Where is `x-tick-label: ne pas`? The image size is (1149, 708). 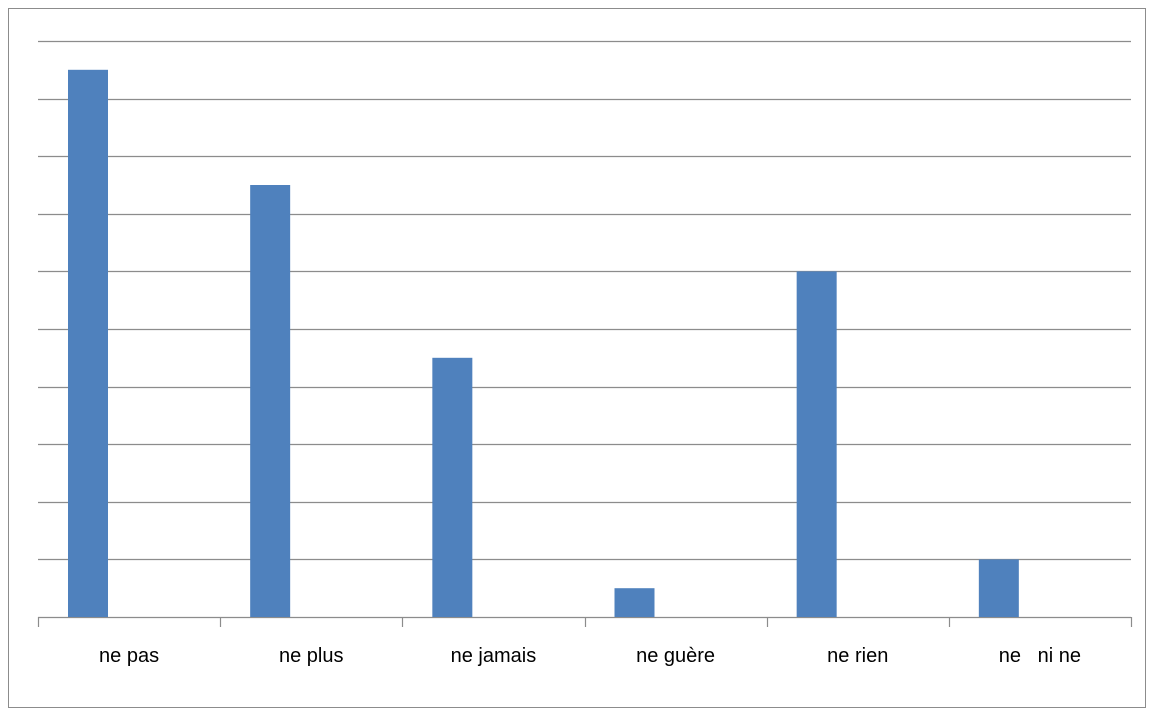
x-tick-label: ne pas is located at coordinates (129, 656).